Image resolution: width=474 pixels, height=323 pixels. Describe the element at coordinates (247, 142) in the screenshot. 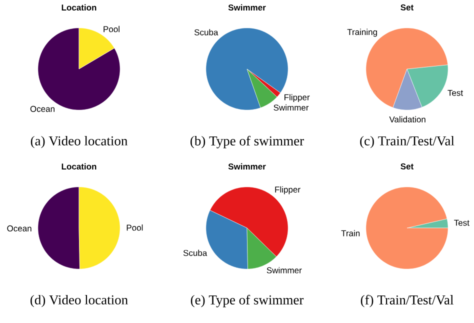

I see `text: (b) Type of swimmer` at that location.